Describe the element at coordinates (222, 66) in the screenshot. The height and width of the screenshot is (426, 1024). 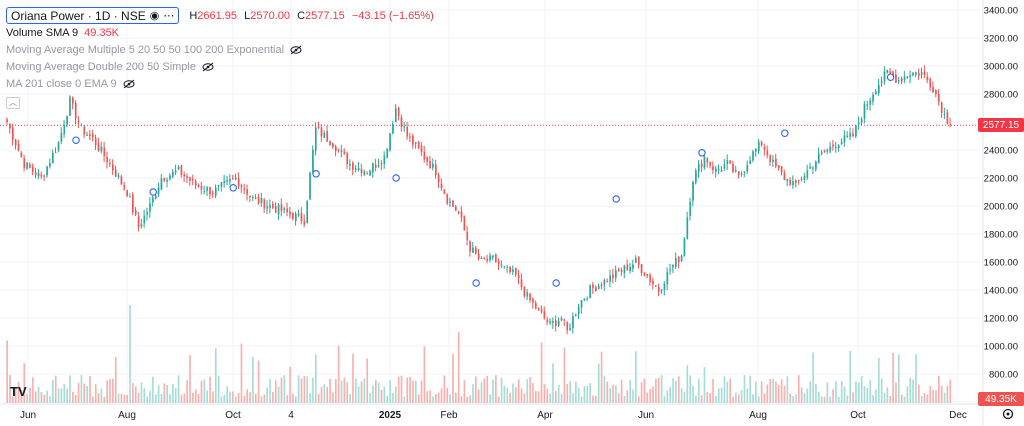
I see `indicator-ma-double: Moving Average Double 200 50 Simple` at that location.